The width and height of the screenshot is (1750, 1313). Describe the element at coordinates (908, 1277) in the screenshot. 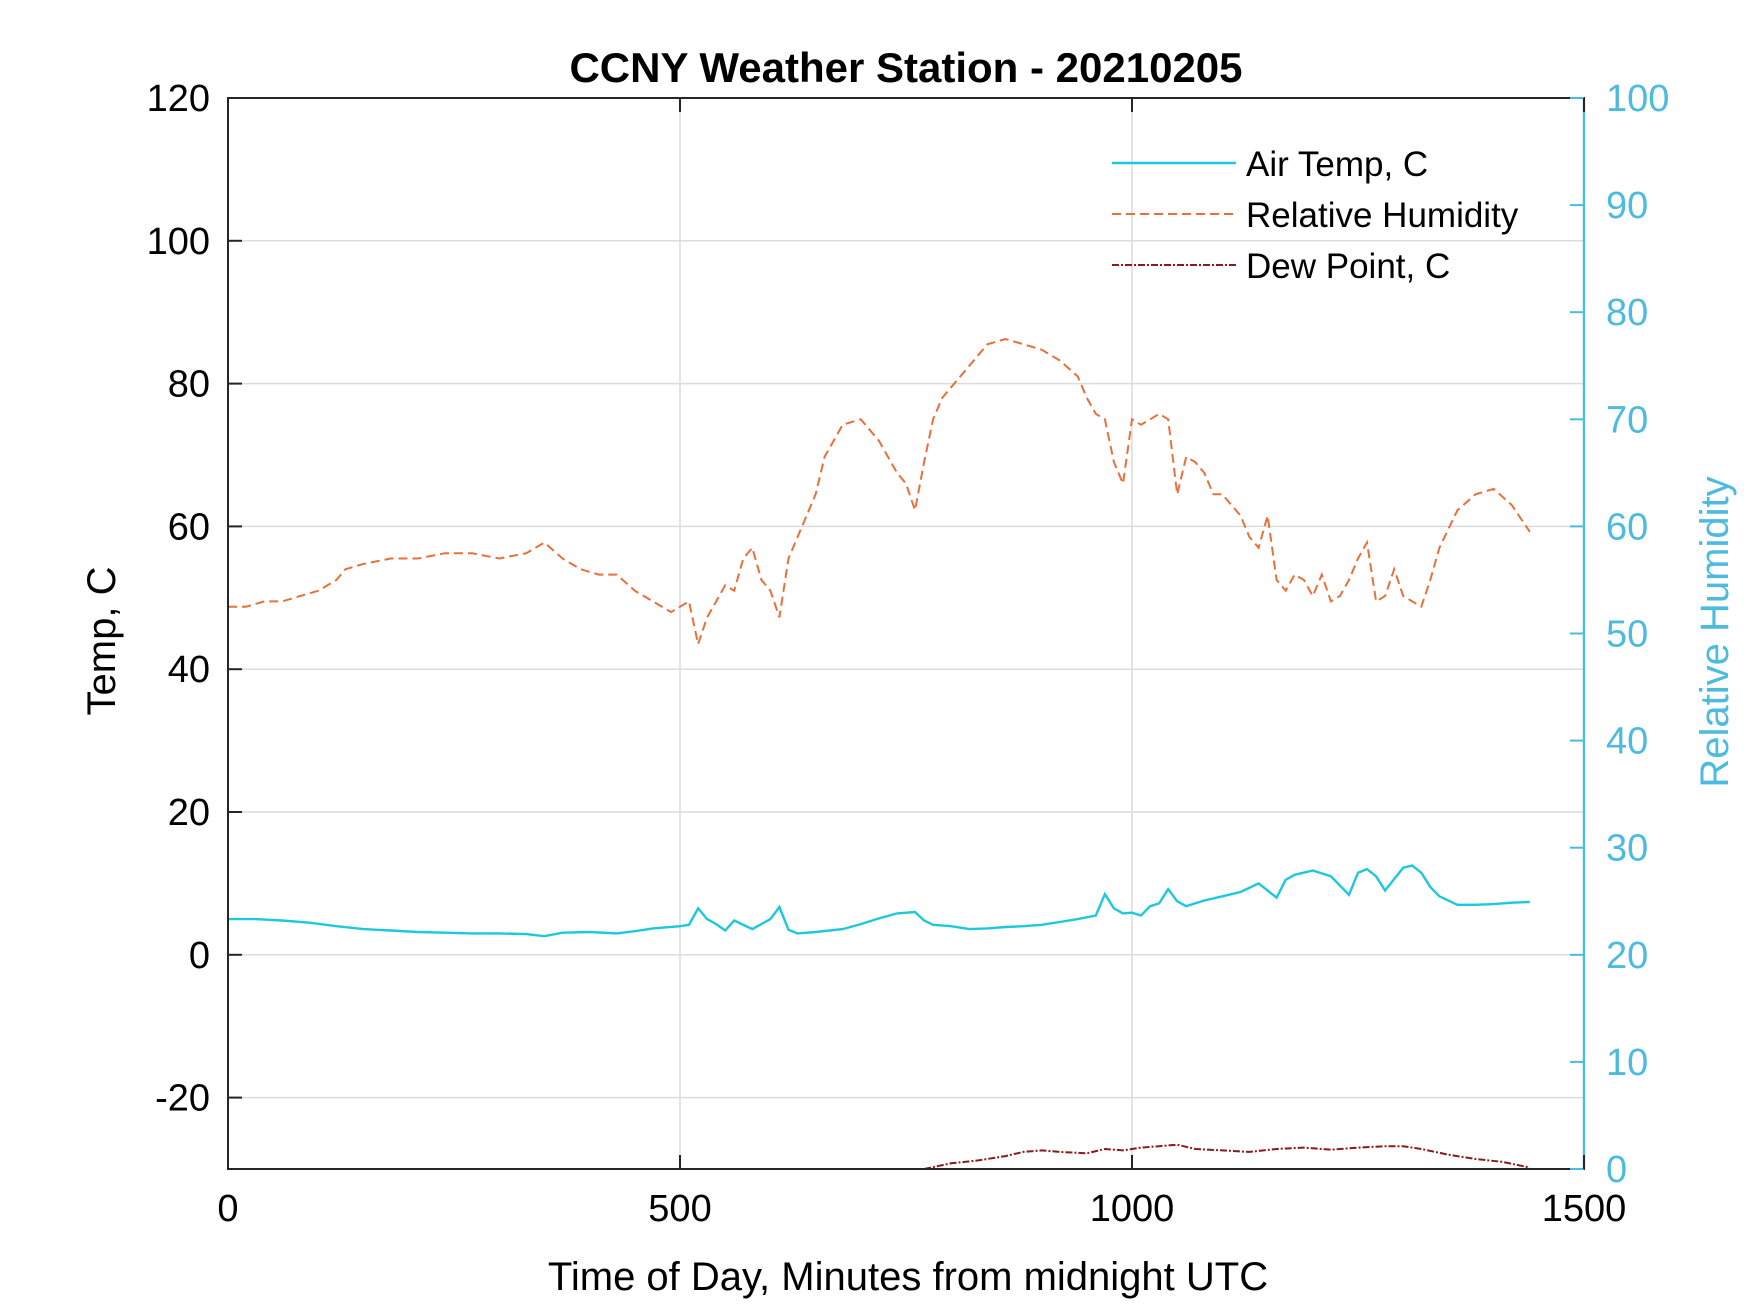

I see `x-axis-label: Time of Day, Minutes from midnight UTC` at that location.